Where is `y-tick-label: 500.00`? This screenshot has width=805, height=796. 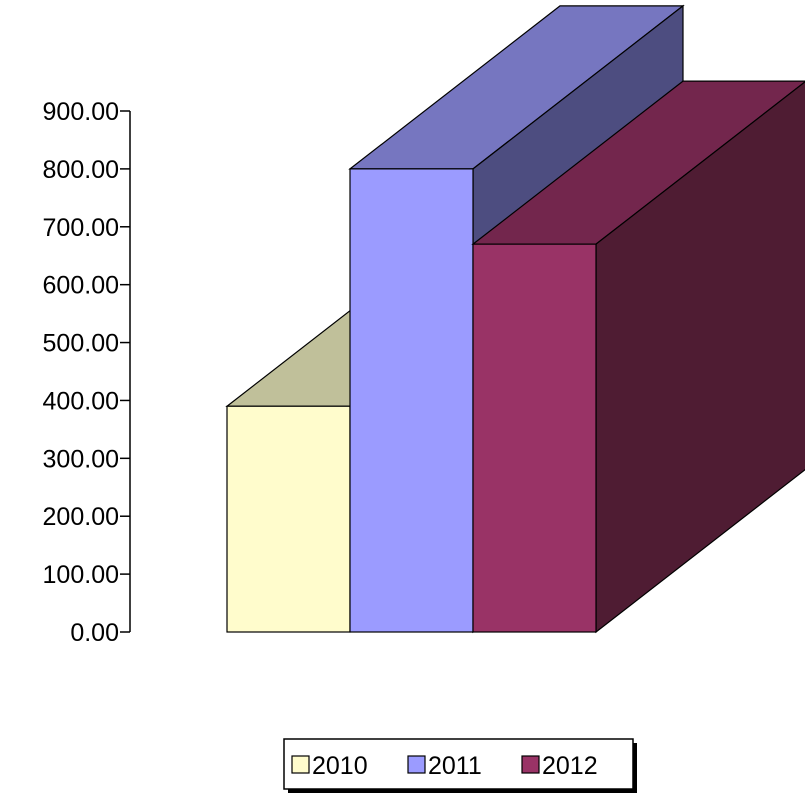 y-tick-label: 500.00 is located at coordinates (81, 344).